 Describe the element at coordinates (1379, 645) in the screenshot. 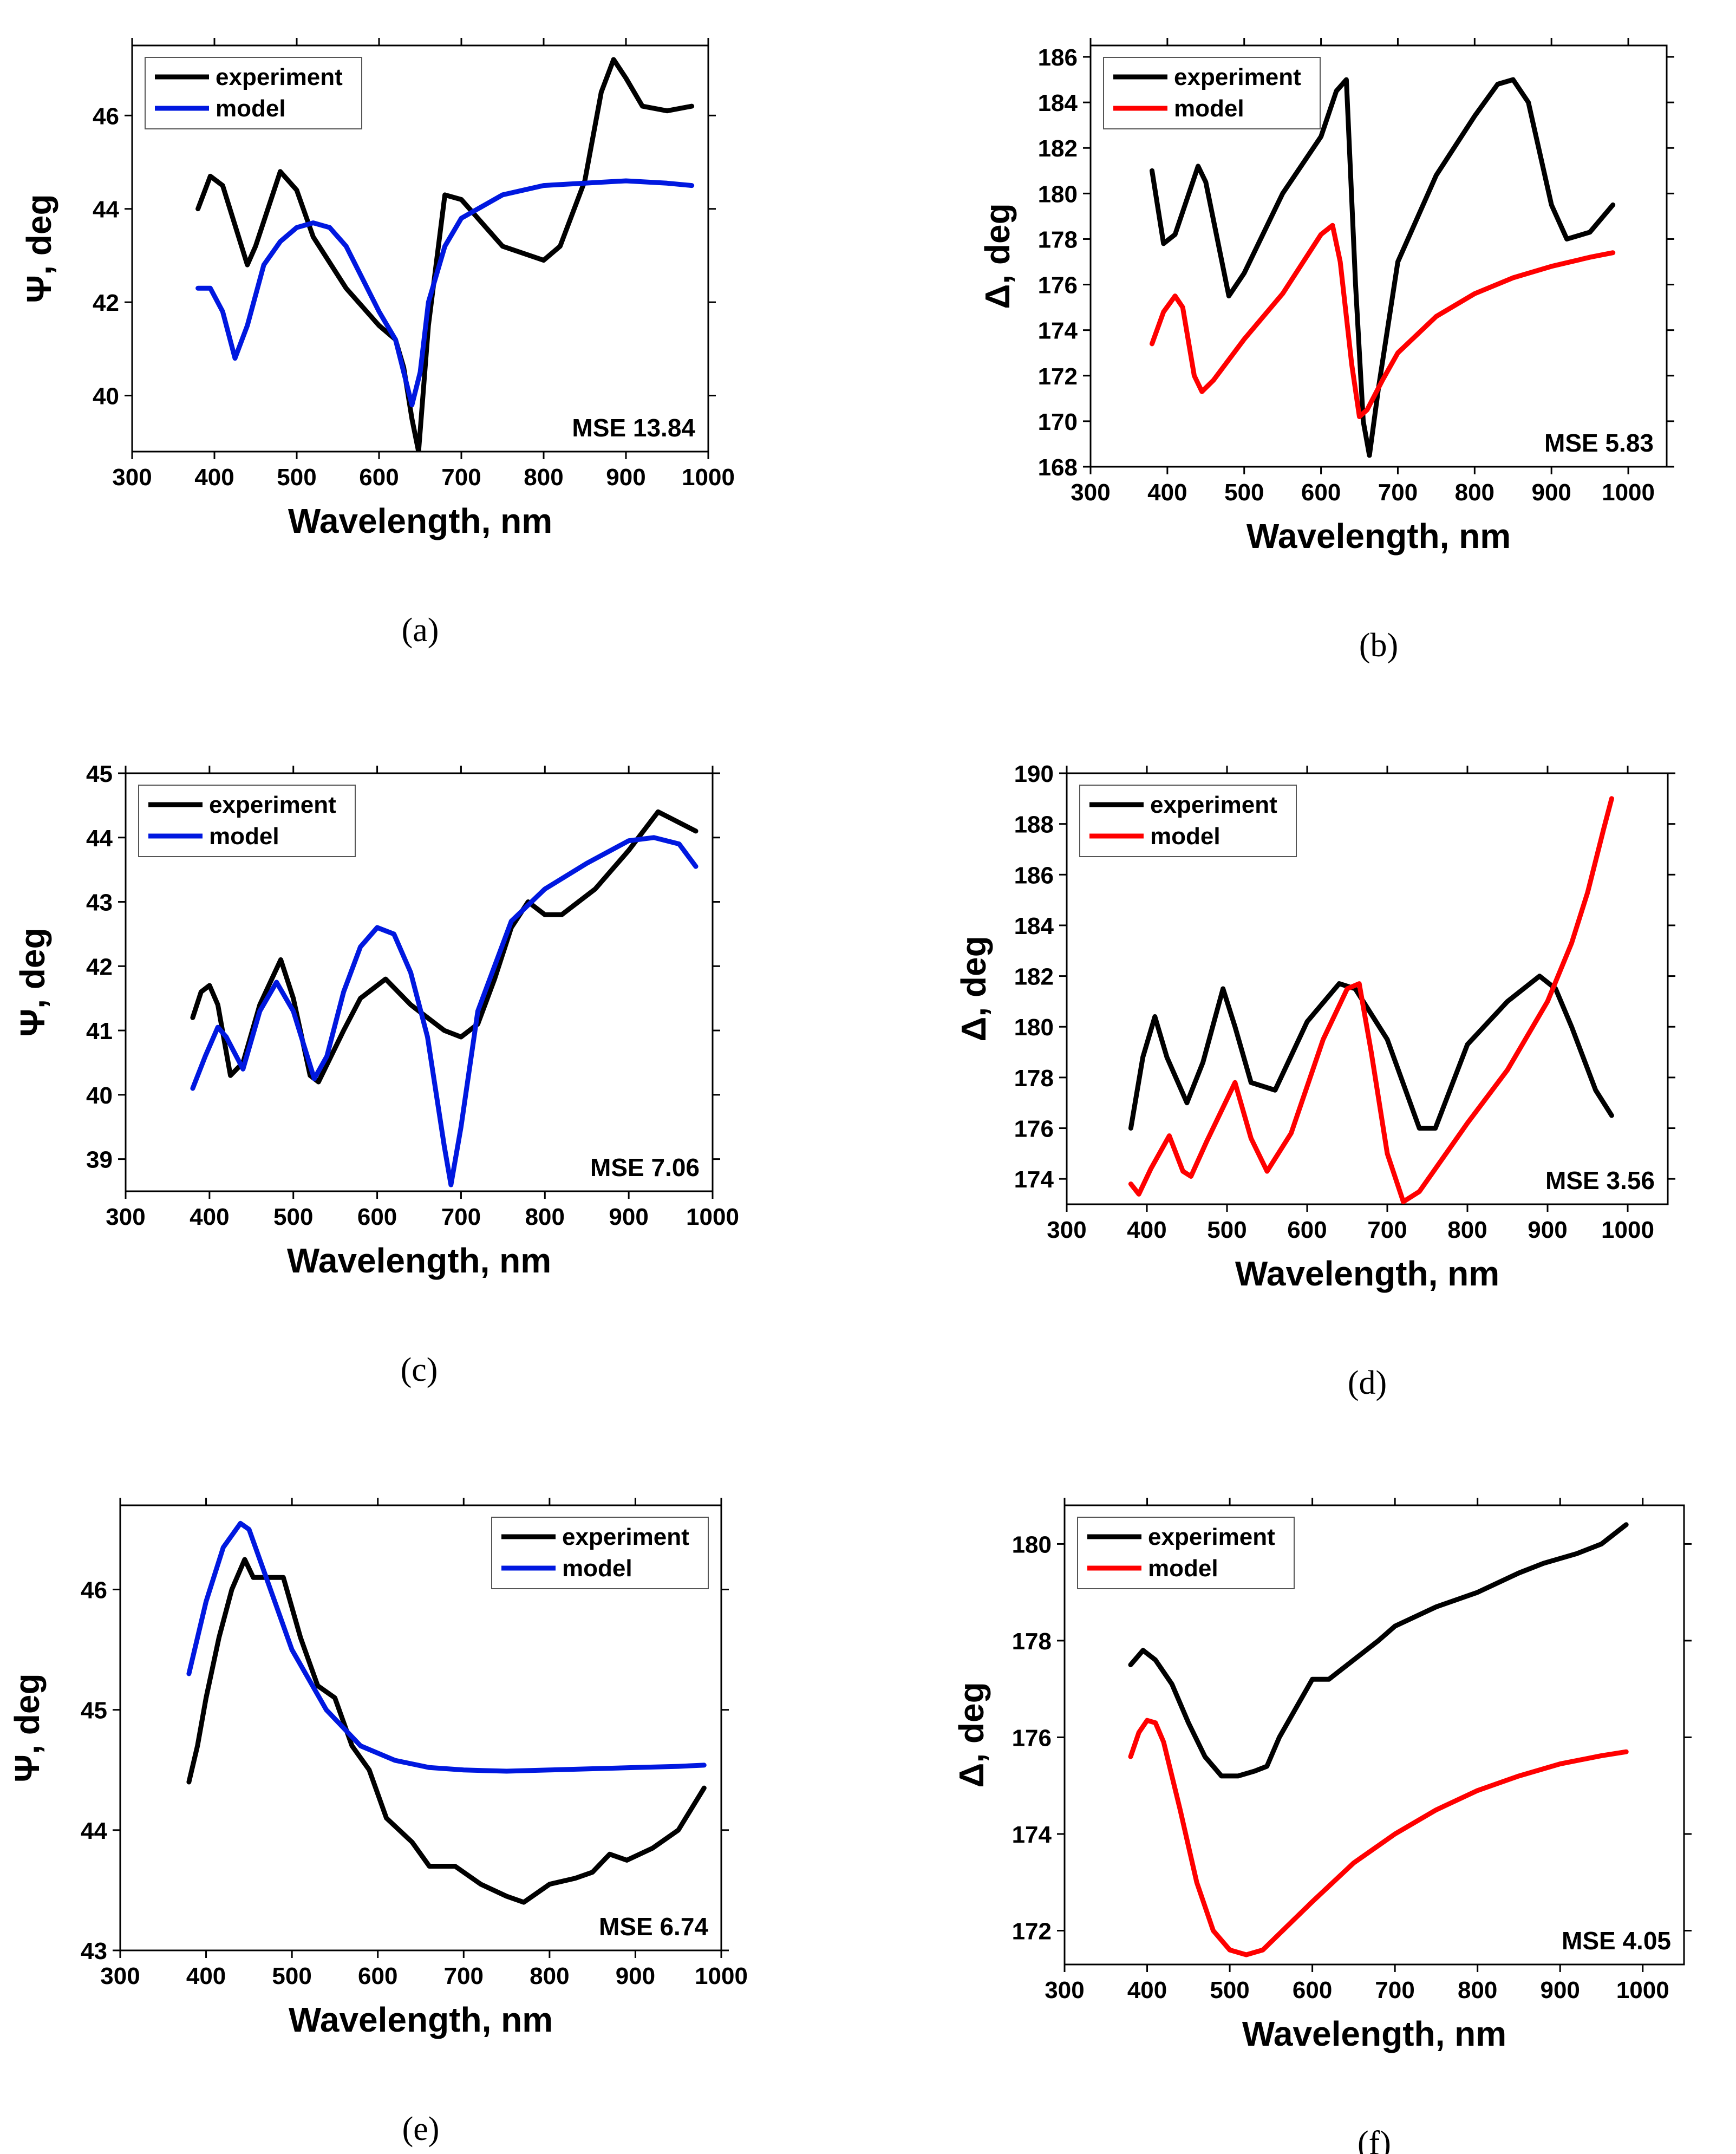

I see `panel-label: (b)` at that location.